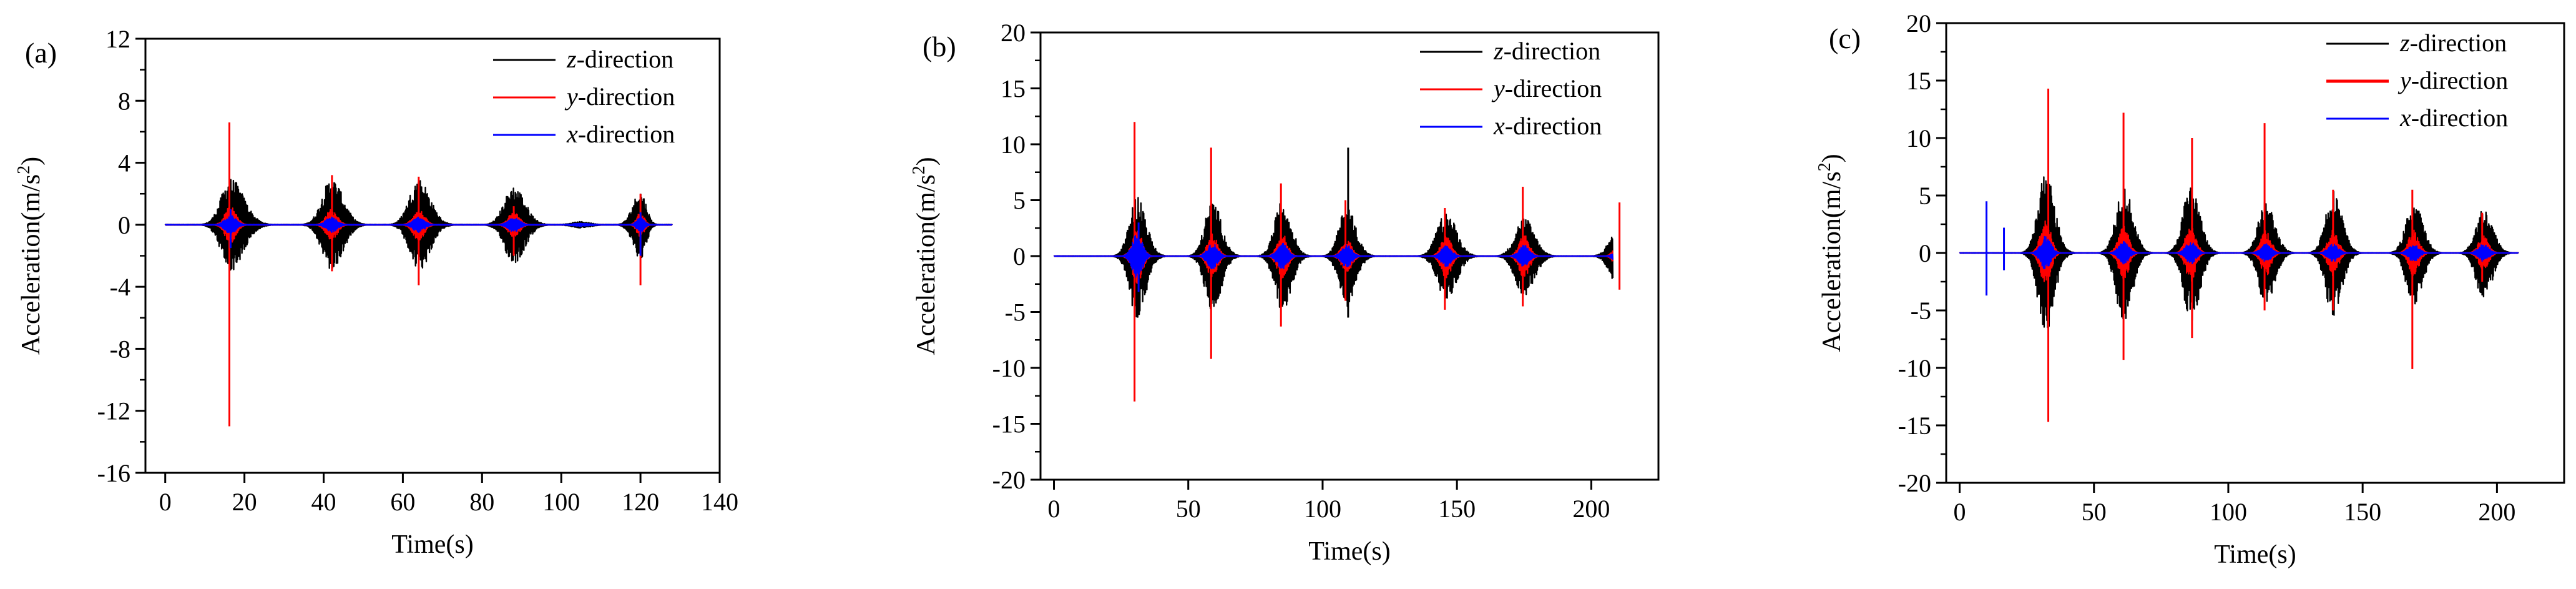  What do you see at coordinates (120, 349) in the screenshot?
I see `y-tick-label: -8` at bounding box center [120, 349].